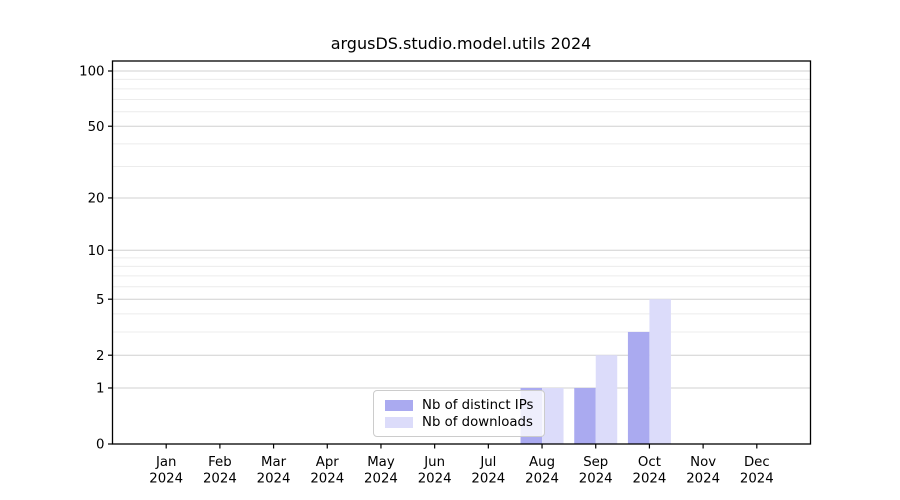  I want to click on y-tick-label-2: 2, so click(100, 356).